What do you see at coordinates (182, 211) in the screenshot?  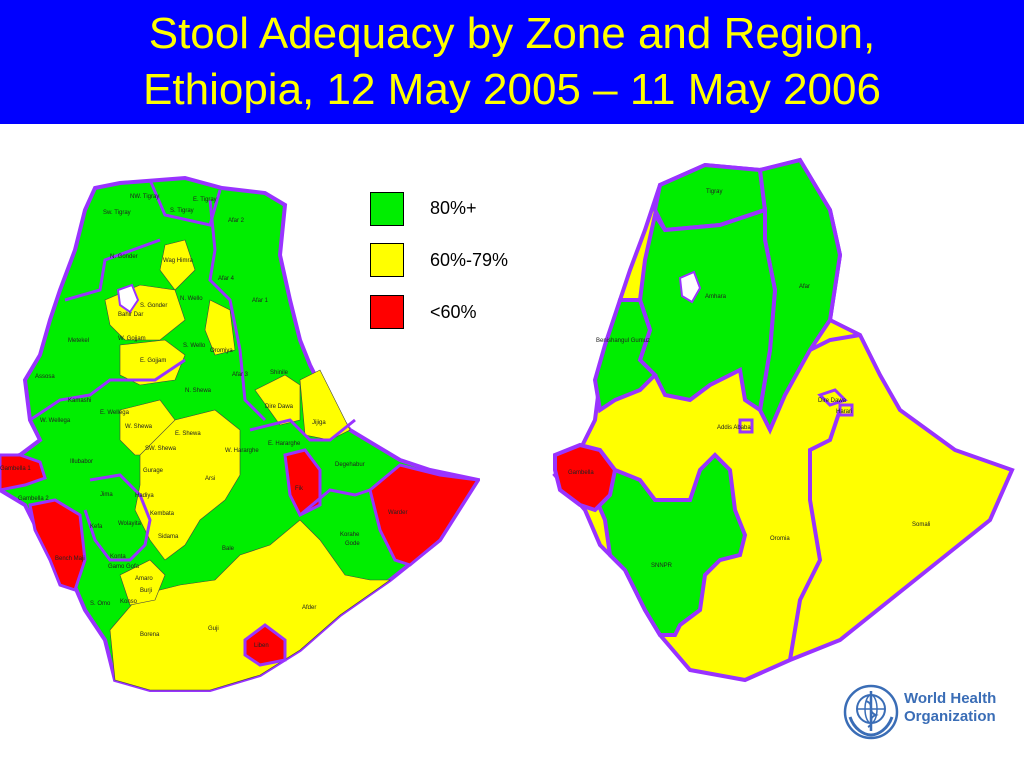 I see `zone-label: S. Tigray` at bounding box center [182, 211].